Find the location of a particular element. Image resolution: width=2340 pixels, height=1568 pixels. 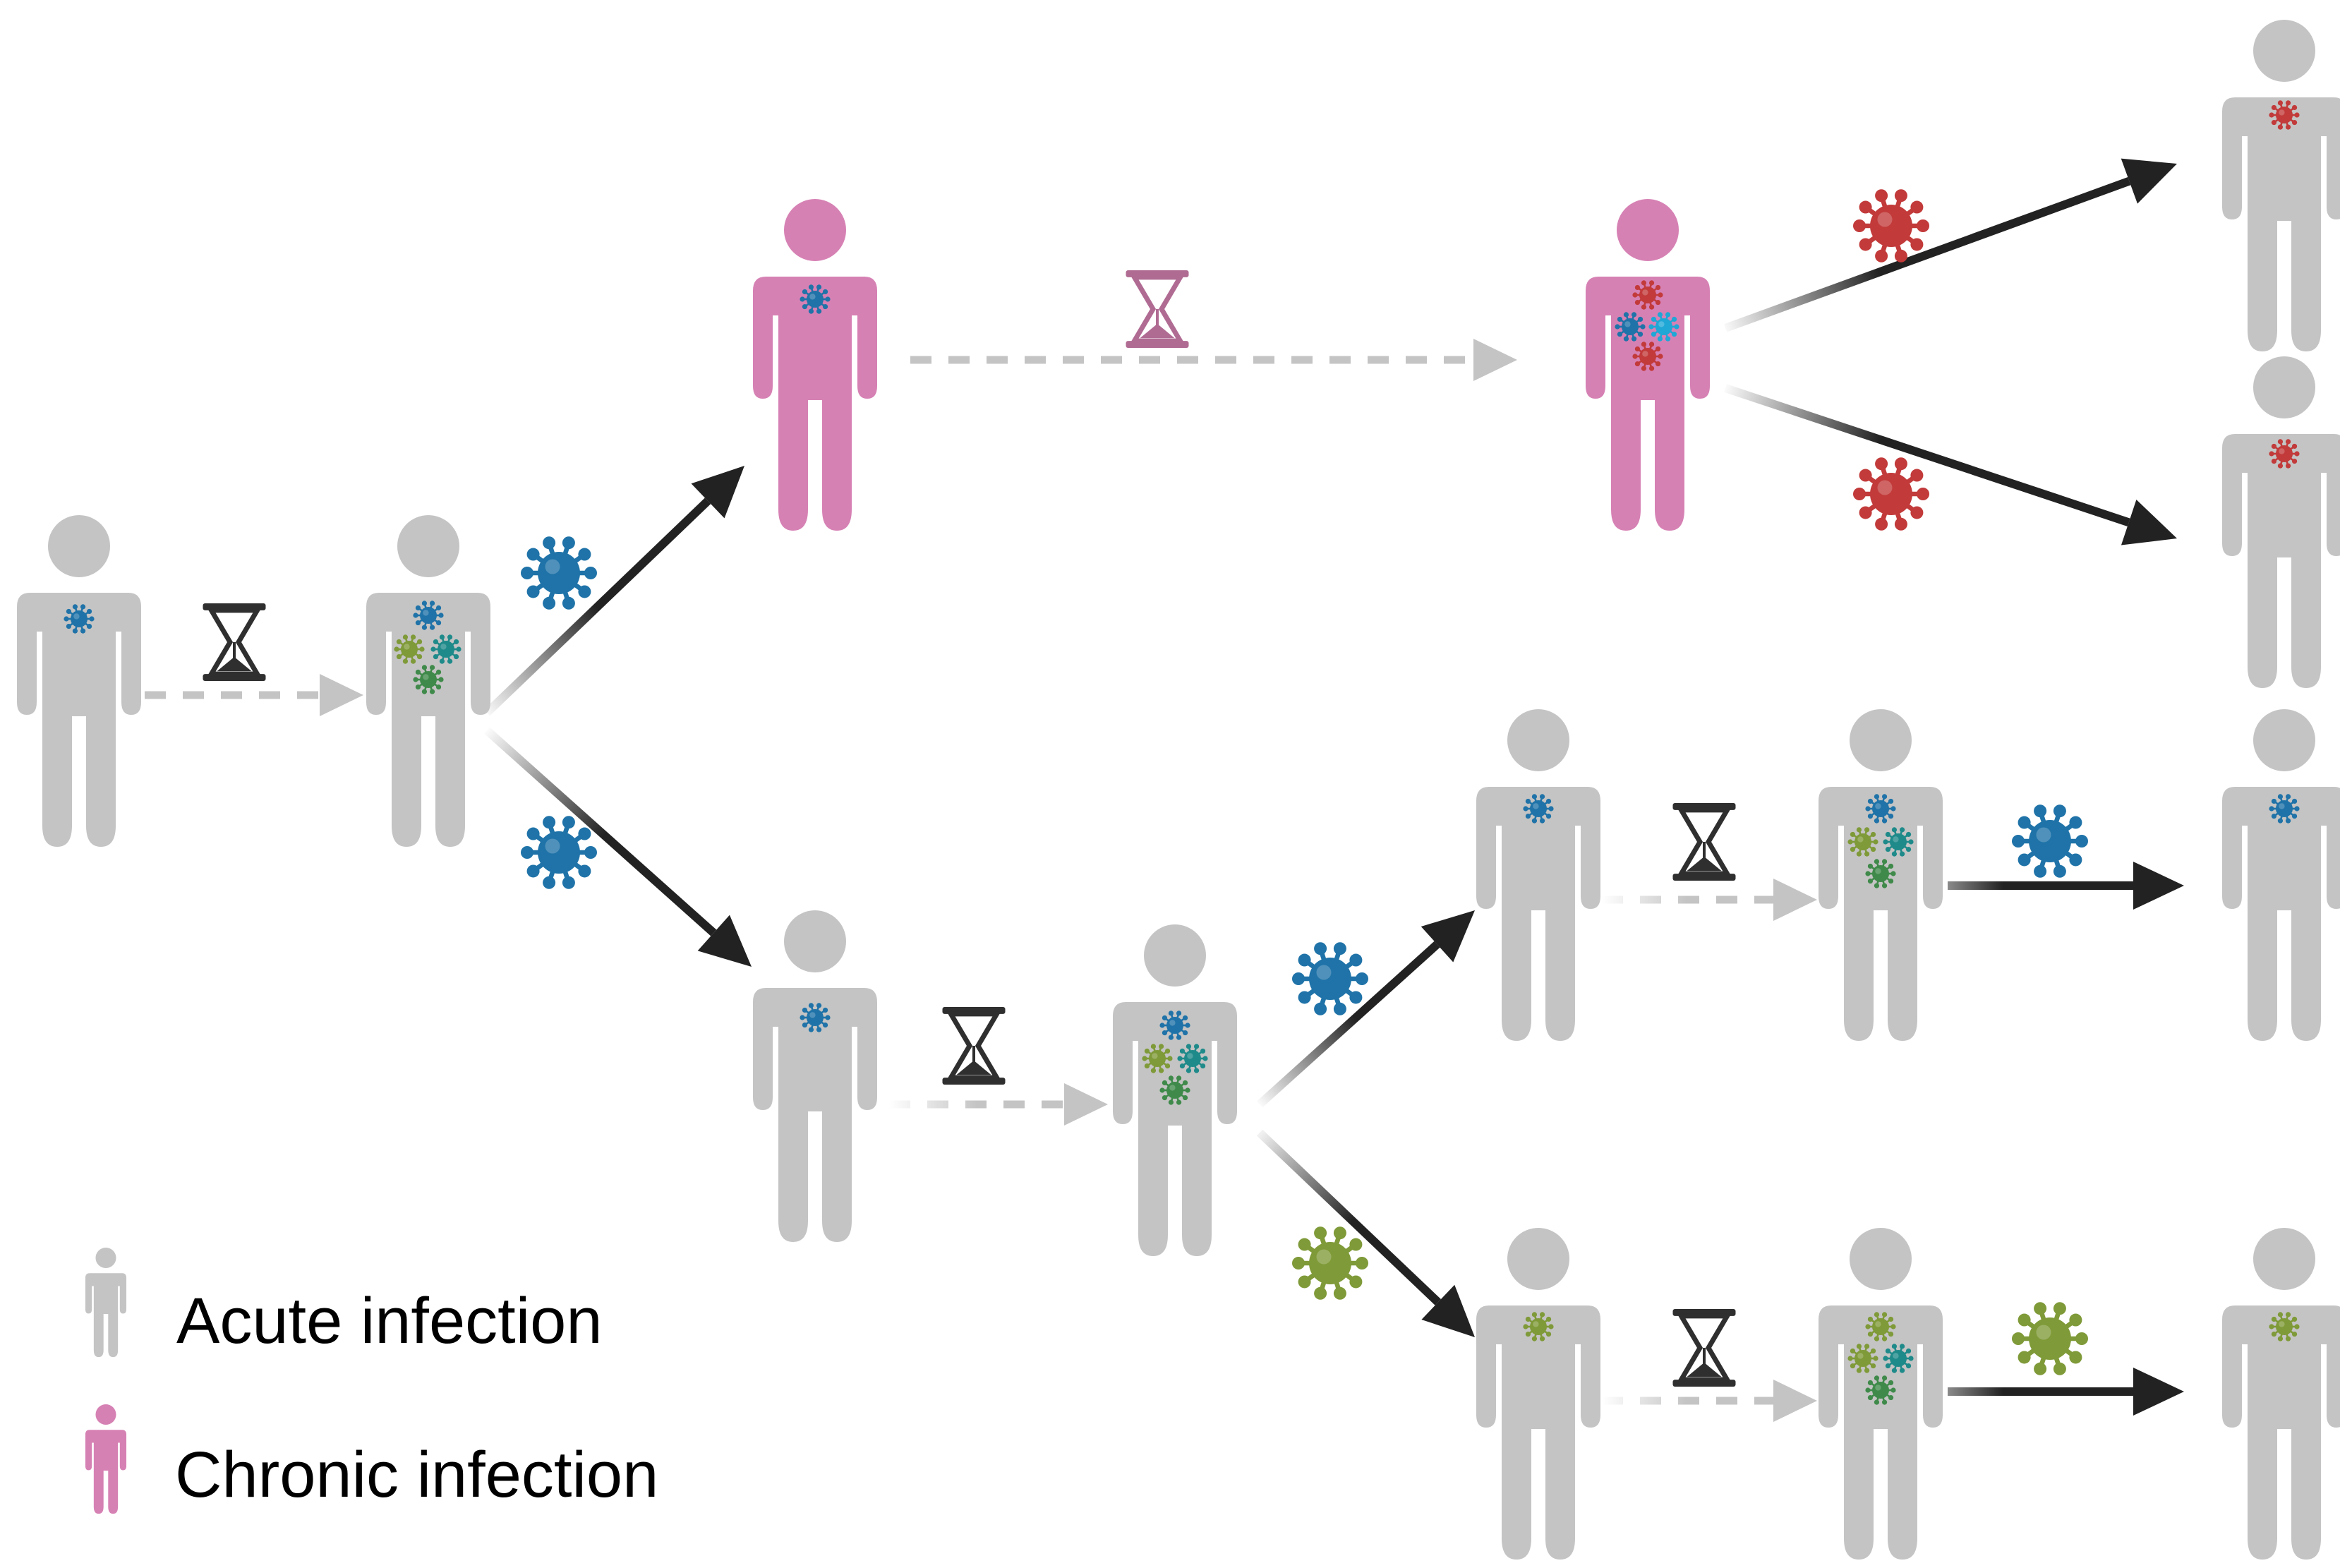

legend-chronic-person-icon is located at coordinates (106, 1459).